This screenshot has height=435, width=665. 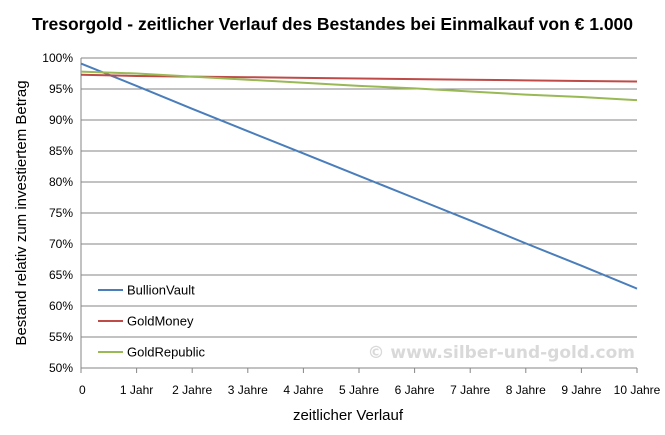 What do you see at coordinates (470, 390) in the screenshot?
I see `x-tick-label: 7 Jahre` at bounding box center [470, 390].